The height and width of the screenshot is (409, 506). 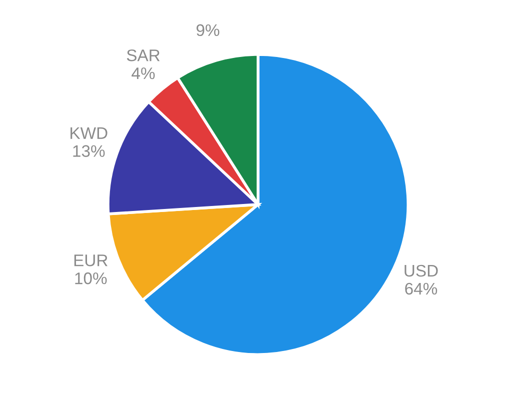 What do you see at coordinates (89, 151) in the screenshot?
I see `data-label: 13%` at bounding box center [89, 151].